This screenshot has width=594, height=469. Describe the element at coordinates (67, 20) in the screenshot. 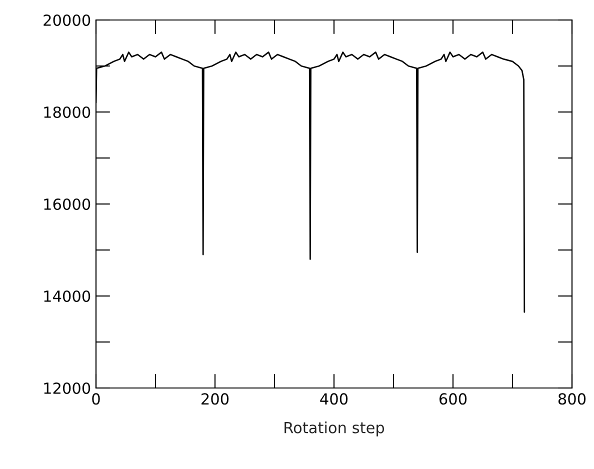

I see `y-tick-label: 20000` at that location.